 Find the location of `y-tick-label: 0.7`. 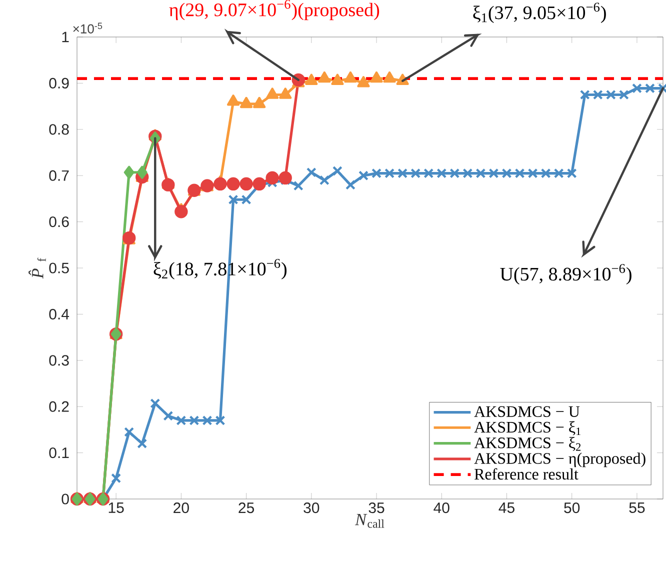

y-tick-label: 0.7 is located at coordinates (59, 175).